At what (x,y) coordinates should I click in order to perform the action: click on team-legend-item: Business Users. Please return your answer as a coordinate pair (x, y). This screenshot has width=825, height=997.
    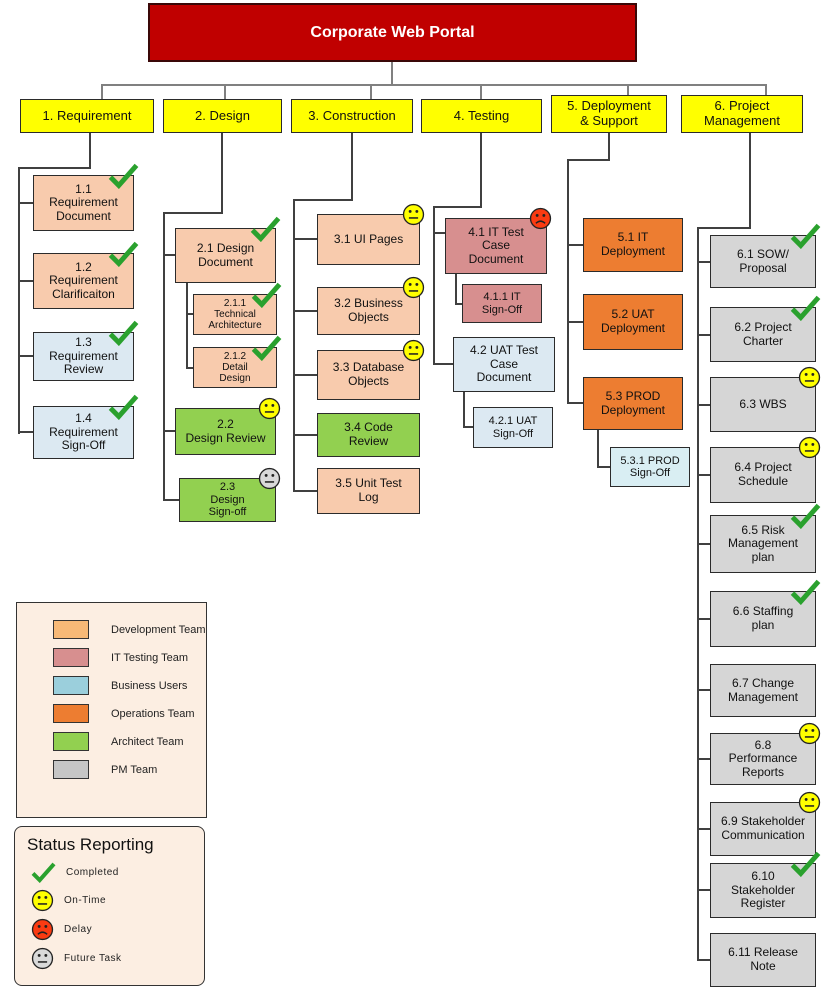
    Looking at the image, I should click on (129, 685).